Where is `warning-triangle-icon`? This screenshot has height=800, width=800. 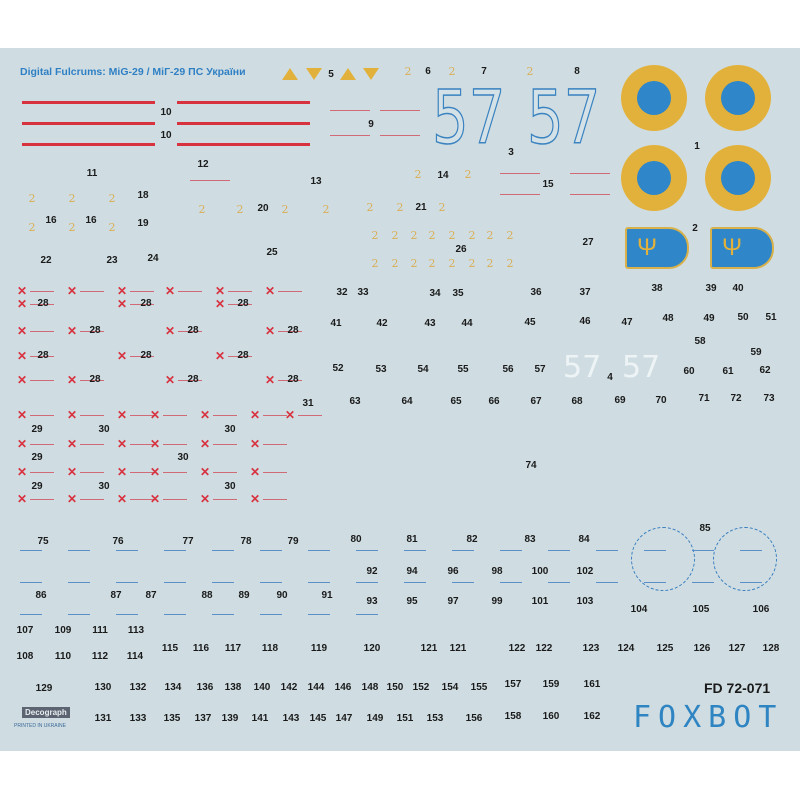
warning-triangle-icon is located at coordinates (314, 74).